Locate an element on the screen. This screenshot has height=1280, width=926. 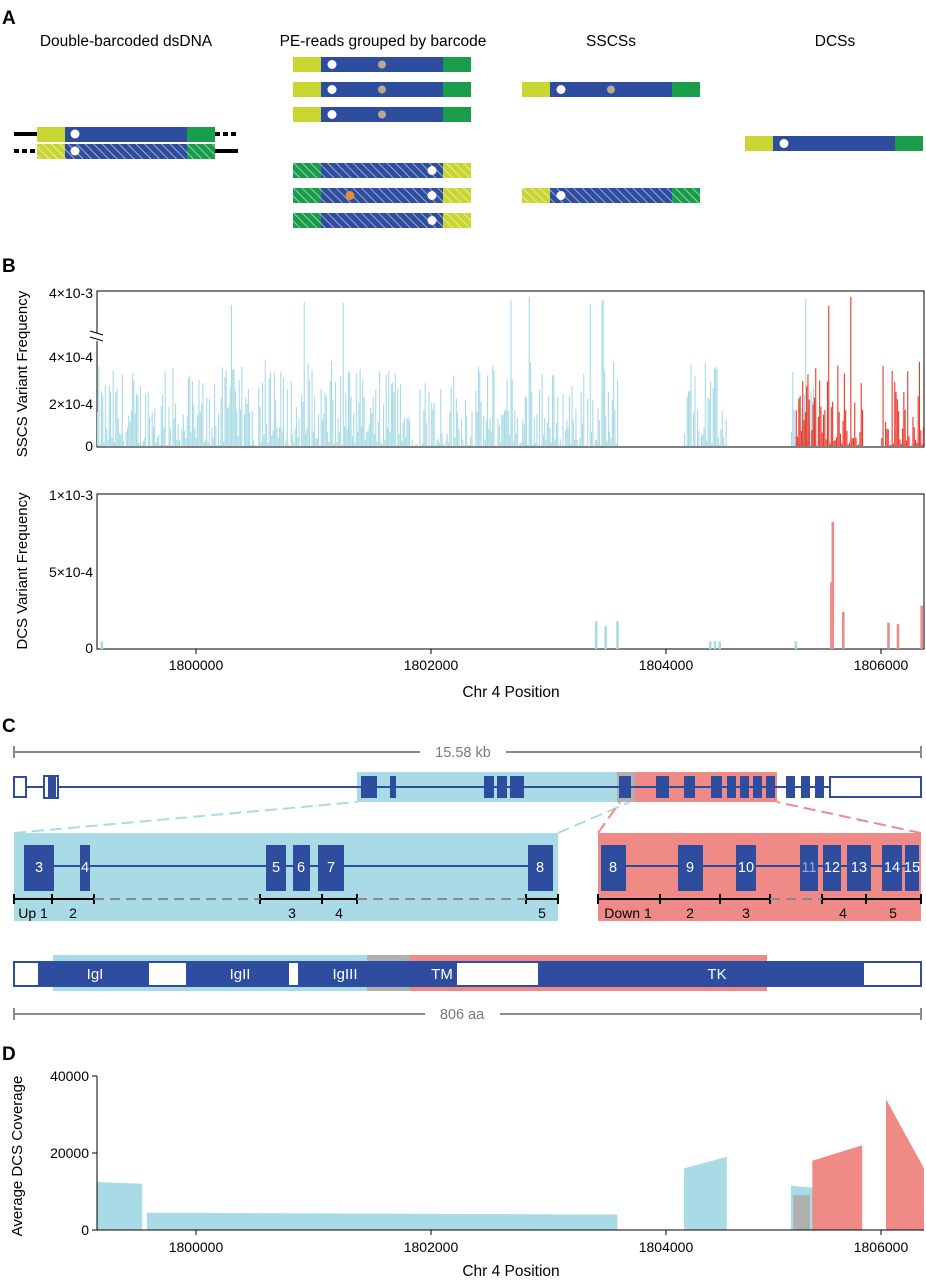
downstream-zoom: 8 9 10 11 12 13 14 15 Down 1 2 3 4 is located at coordinates (759, 877).